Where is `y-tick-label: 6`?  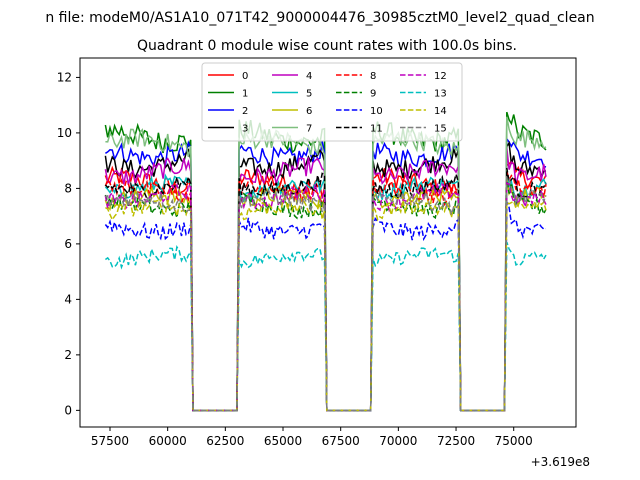
y-tick-label: 6 is located at coordinates (68, 244).